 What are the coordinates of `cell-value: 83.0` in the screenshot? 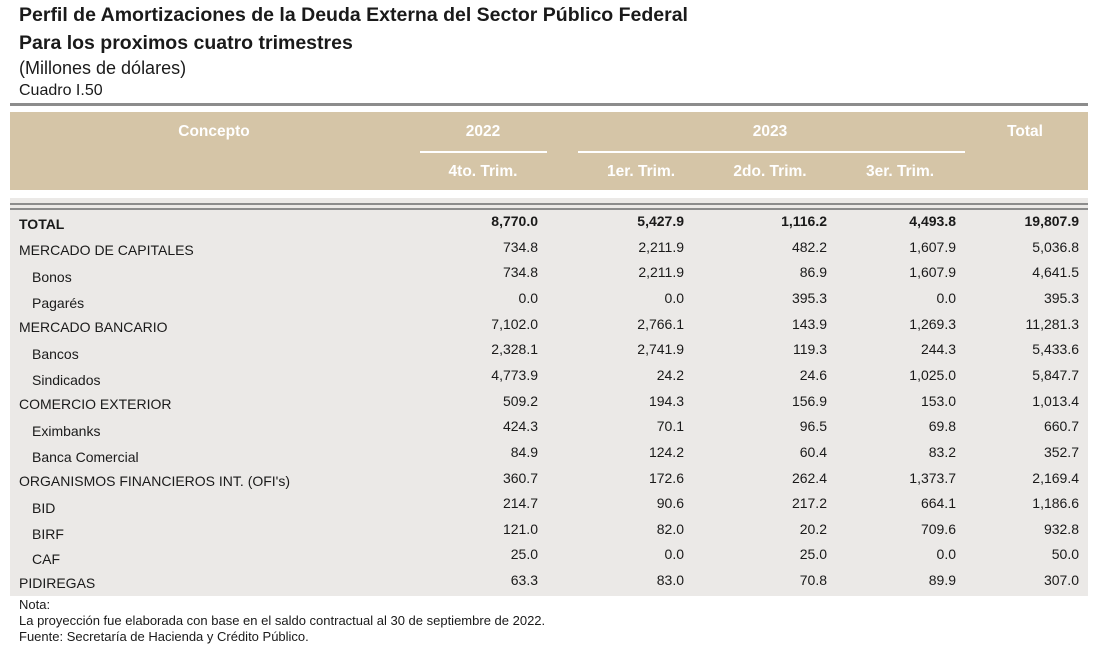 It's located at (670, 580).